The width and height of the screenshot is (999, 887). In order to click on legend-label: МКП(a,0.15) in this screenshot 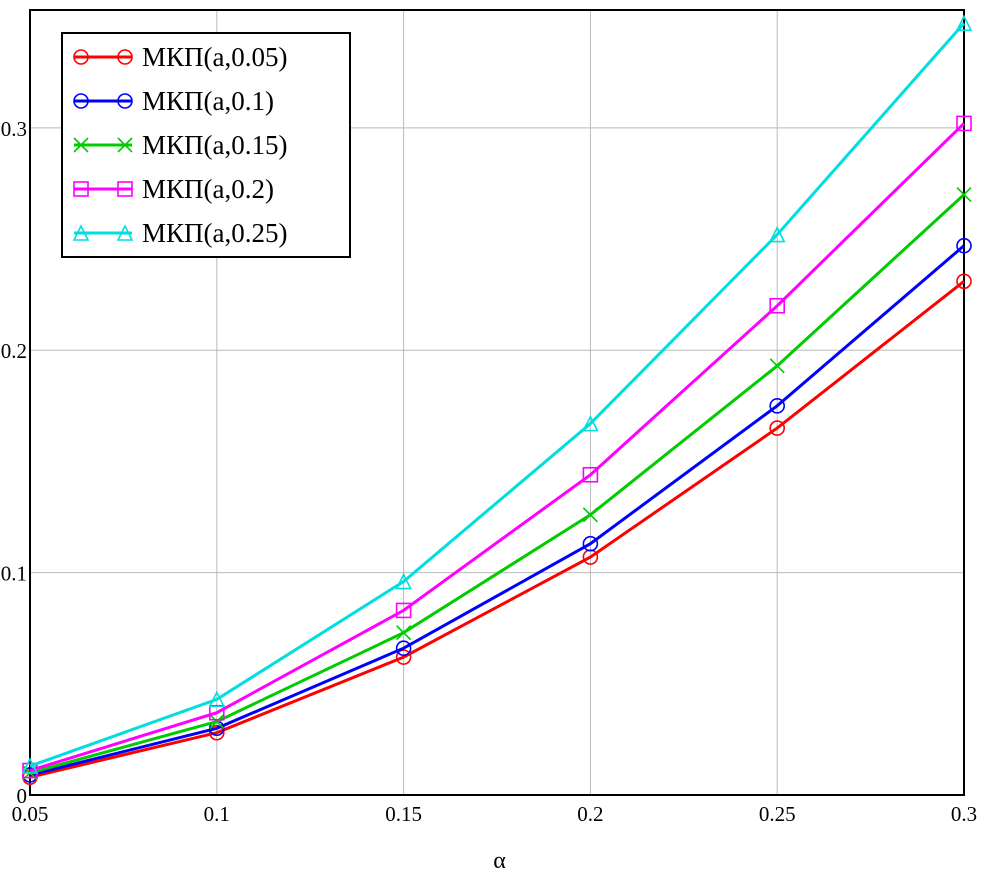, I will do `click(214, 145)`.